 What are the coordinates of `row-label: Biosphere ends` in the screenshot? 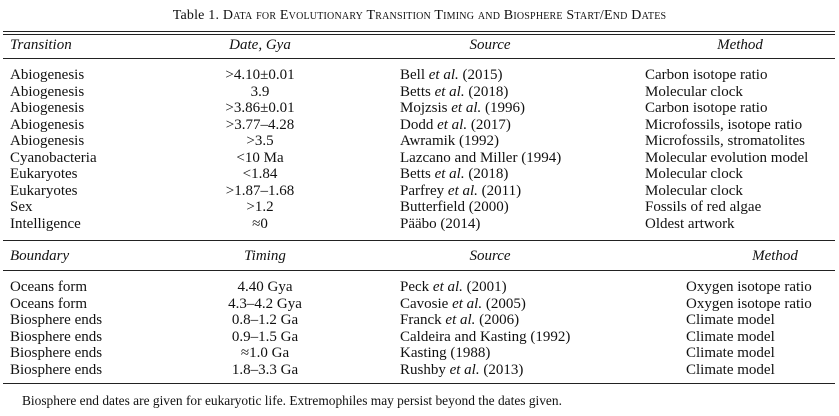 It's located at (56, 320).